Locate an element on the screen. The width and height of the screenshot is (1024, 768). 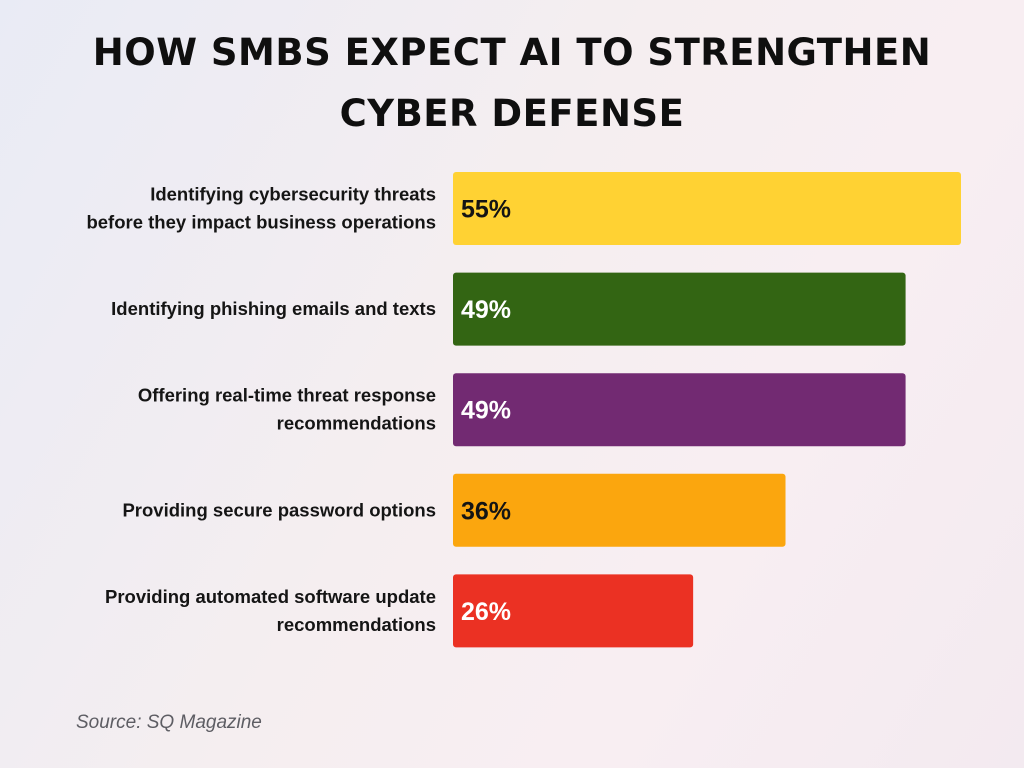
category-label: before they impact business operations is located at coordinates (261, 222).